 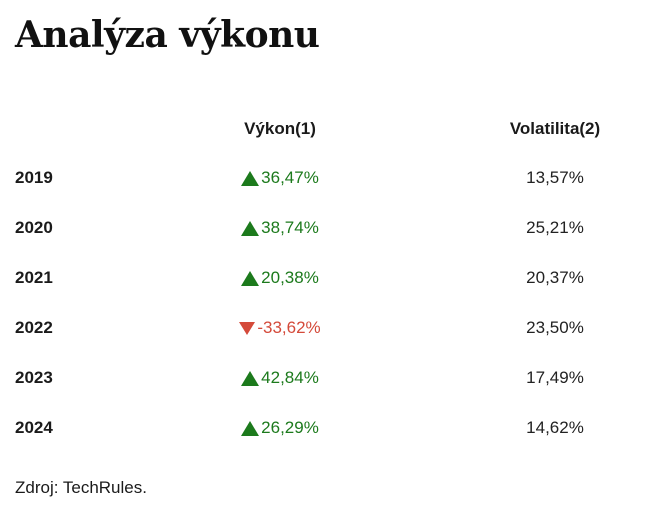 I want to click on table-row: 2021 20,38% 20,37%, so click(x=328, y=278).